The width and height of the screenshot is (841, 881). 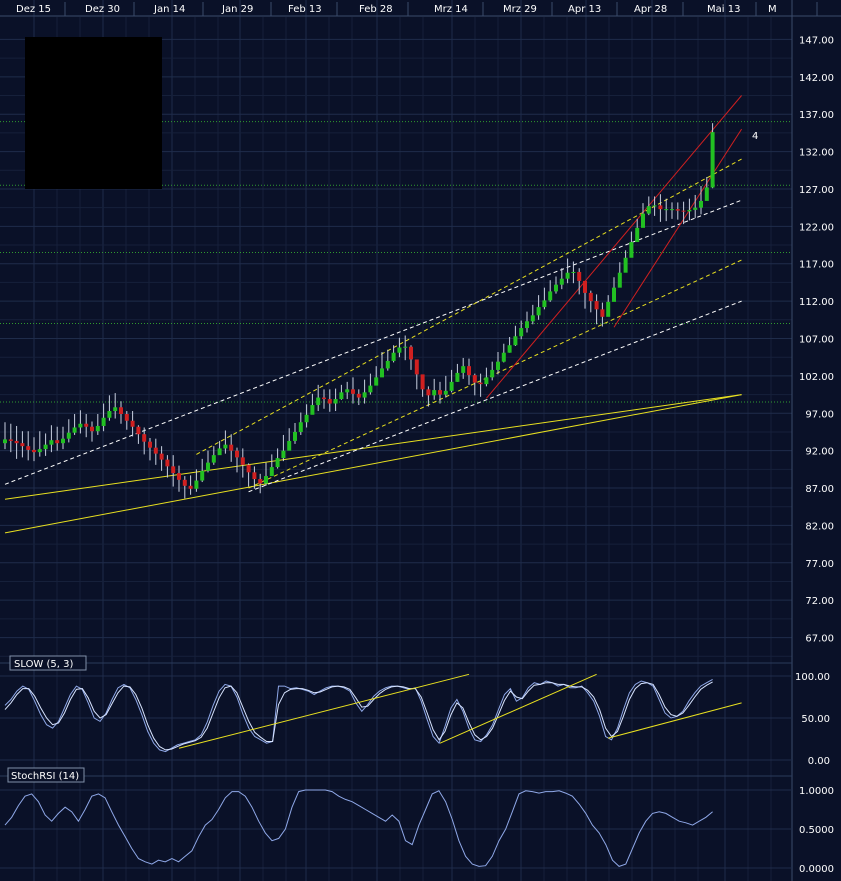 I want to click on x-tick-label: Jan 14, so click(x=169, y=9).